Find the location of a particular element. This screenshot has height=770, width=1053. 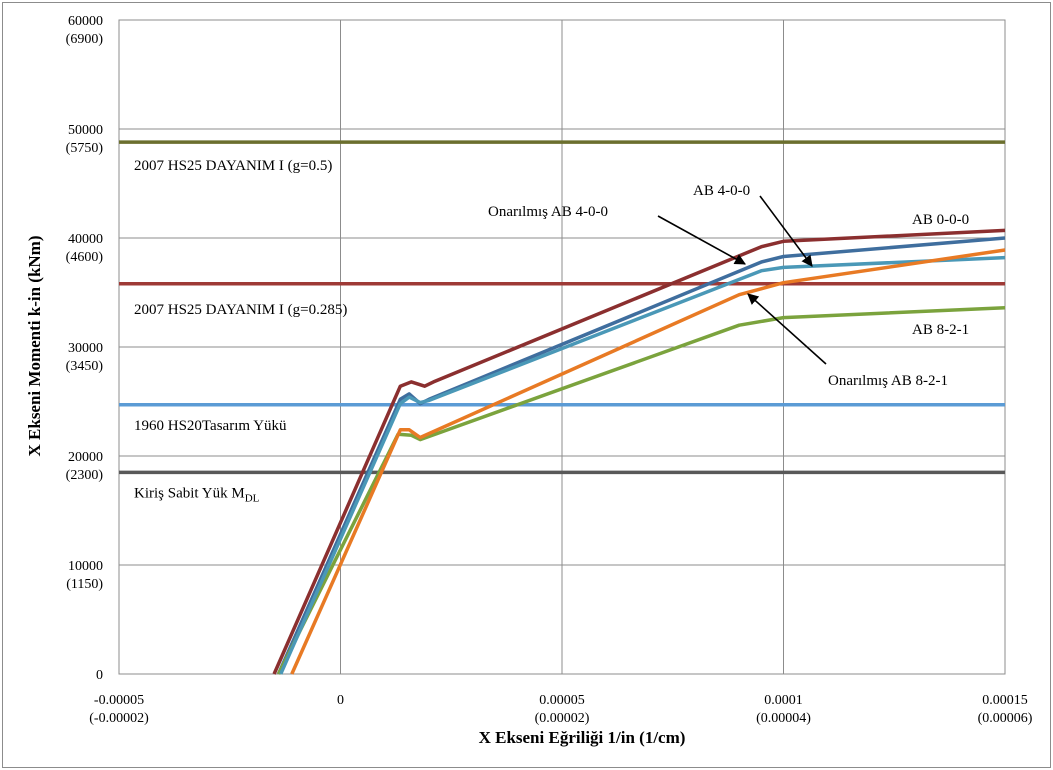

y-tick-label: 10000 is located at coordinates (85, 566).